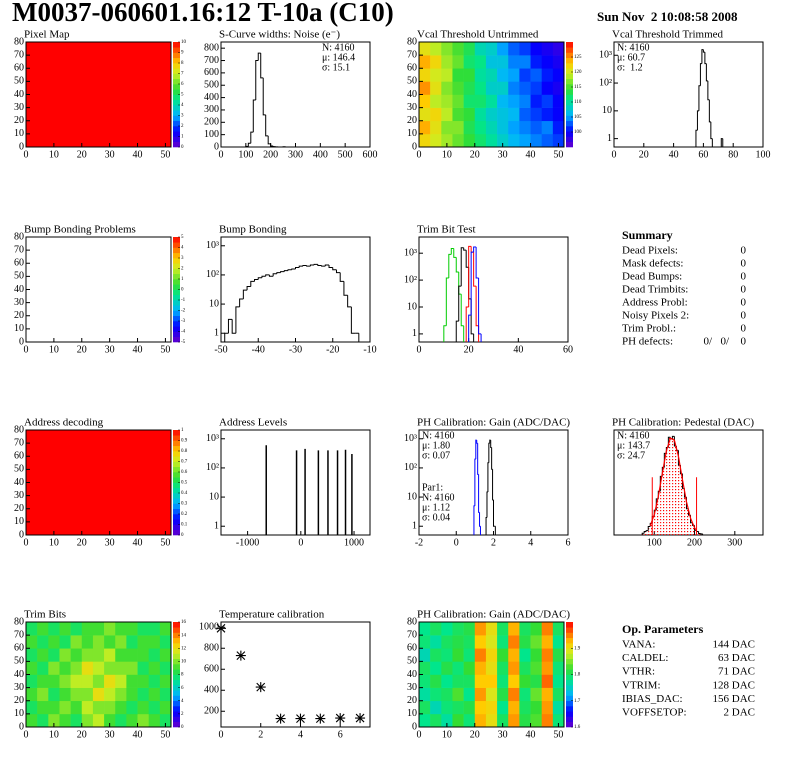 The image size is (796, 772). Describe the element at coordinates (184, 648) in the screenshot. I see `colorbar-tick-label: 12` at that location.